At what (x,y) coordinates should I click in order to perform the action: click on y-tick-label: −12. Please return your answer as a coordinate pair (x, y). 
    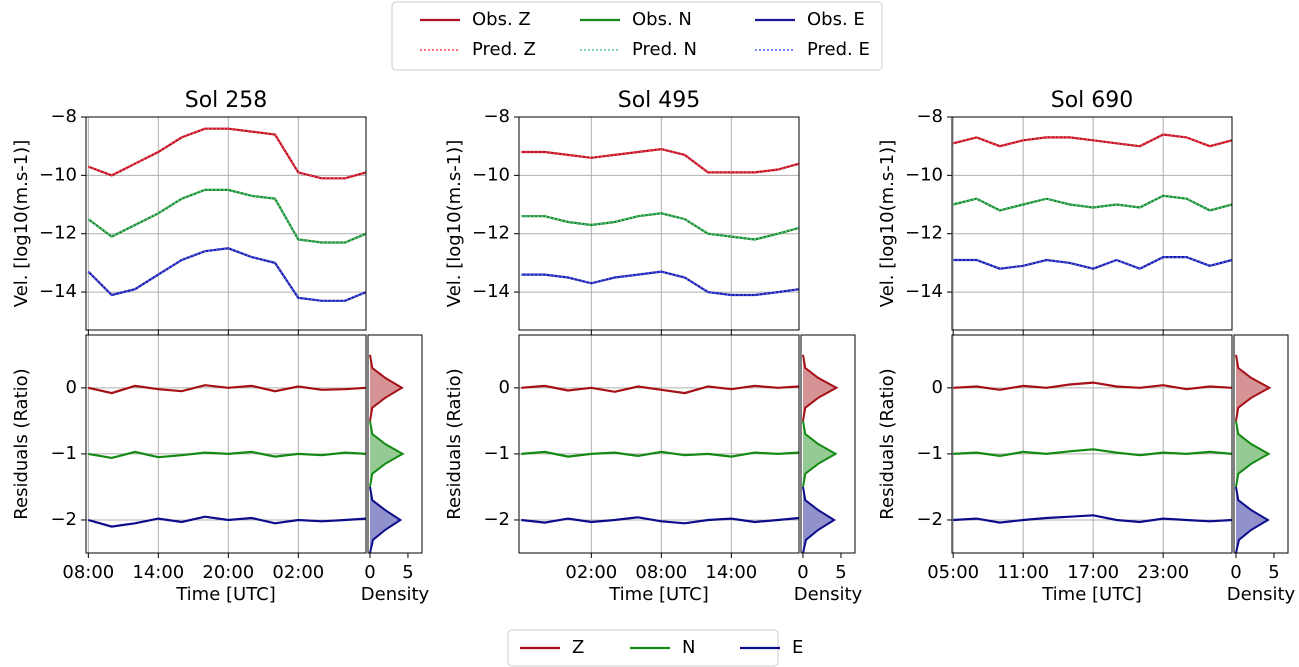
    Looking at the image, I should click on (491, 233).